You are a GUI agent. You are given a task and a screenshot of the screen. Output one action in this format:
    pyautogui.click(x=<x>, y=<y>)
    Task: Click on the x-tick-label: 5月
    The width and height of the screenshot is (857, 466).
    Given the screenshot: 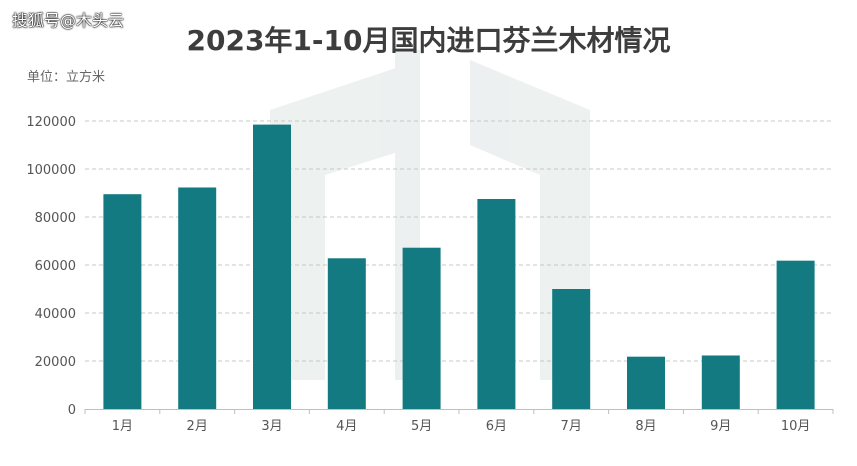 What is the action you would take?
    pyautogui.click(x=421, y=426)
    